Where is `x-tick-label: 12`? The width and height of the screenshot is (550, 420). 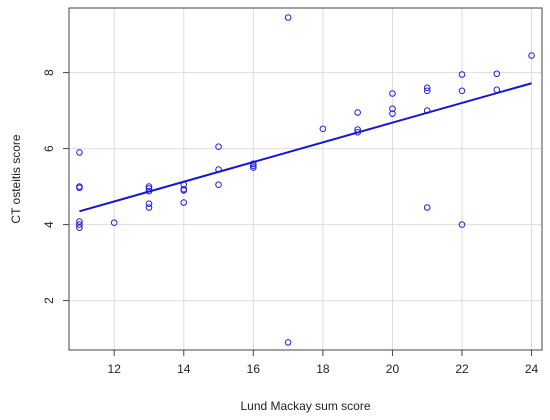
x-tick-label: 12 is located at coordinates (115, 369).